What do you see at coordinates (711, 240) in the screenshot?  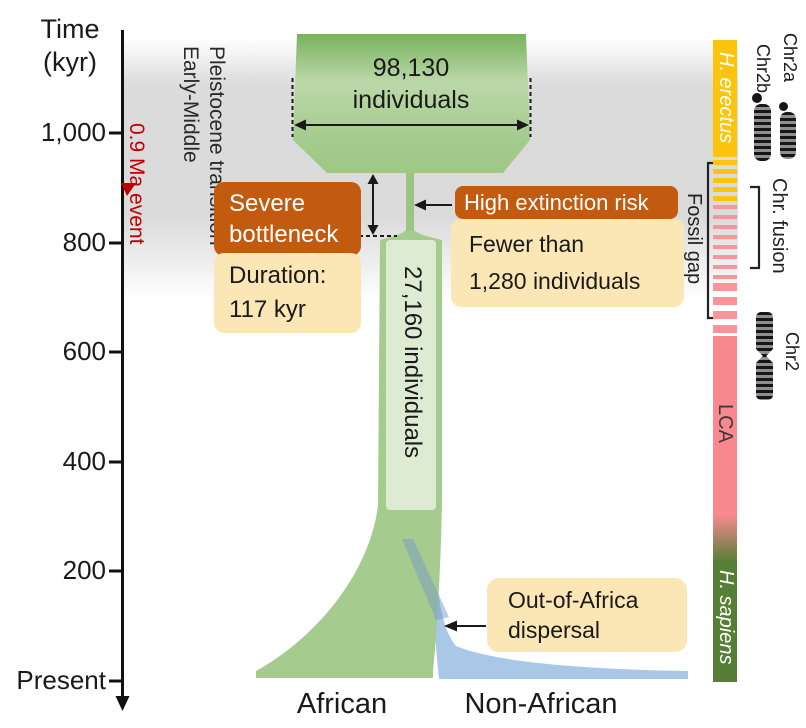 I see `fossil-gap-bracket` at bounding box center [711, 240].